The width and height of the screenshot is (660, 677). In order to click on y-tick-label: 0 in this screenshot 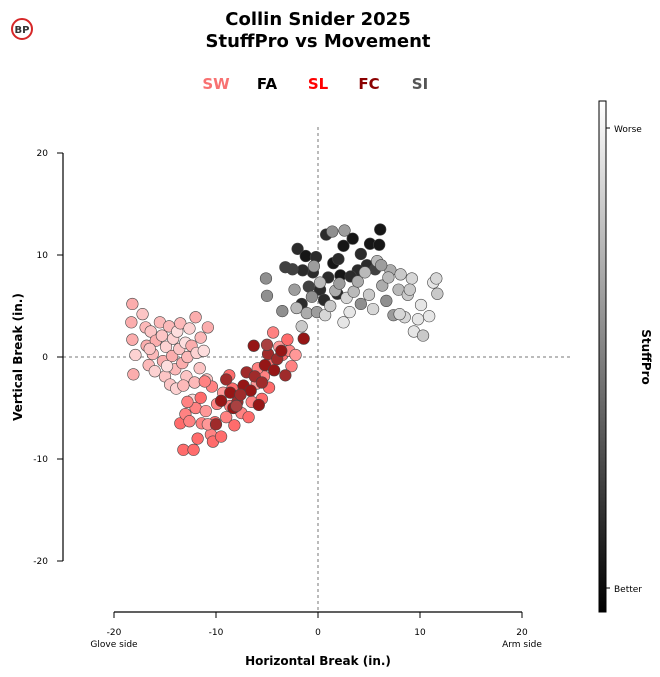, I will do `click(45, 358)`.